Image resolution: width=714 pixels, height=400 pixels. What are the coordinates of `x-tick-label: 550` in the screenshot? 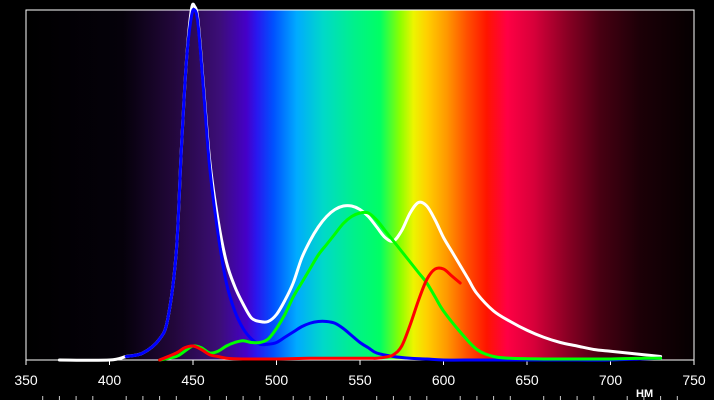 It's located at (360, 380).